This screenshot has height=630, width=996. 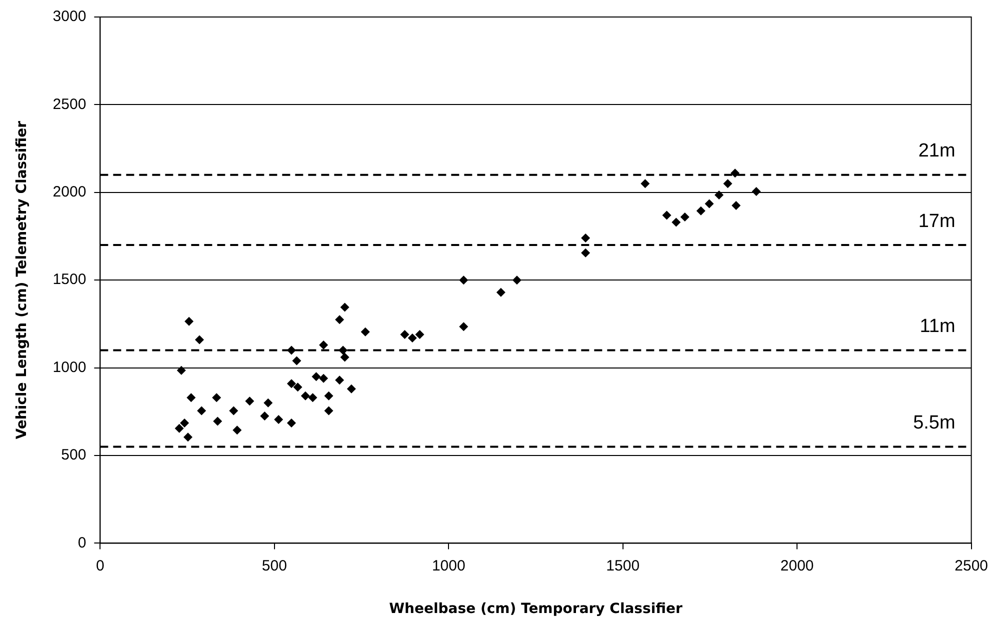 I want to click on x-tick-label: 500, so click(x=274, y=565).